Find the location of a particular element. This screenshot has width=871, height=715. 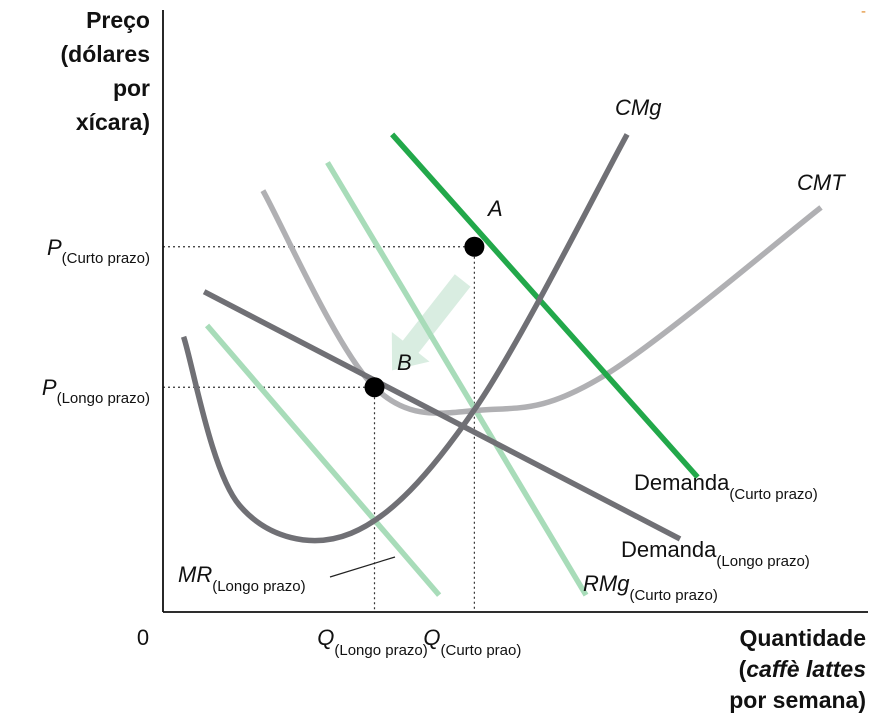

origin-label: 0 is located at coordinates (143, 637).